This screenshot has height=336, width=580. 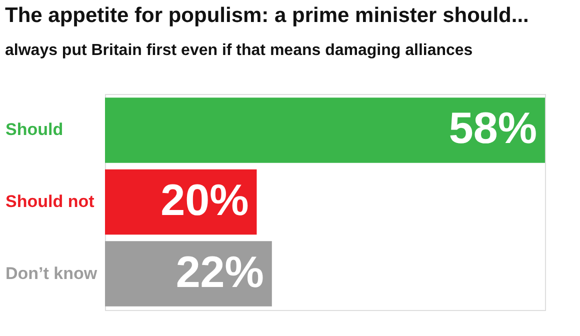 What do you see at coordinates (52, 273) in the screenshot?
I see `y-tick-label: Don’t know` at bounding box center [52, 273].